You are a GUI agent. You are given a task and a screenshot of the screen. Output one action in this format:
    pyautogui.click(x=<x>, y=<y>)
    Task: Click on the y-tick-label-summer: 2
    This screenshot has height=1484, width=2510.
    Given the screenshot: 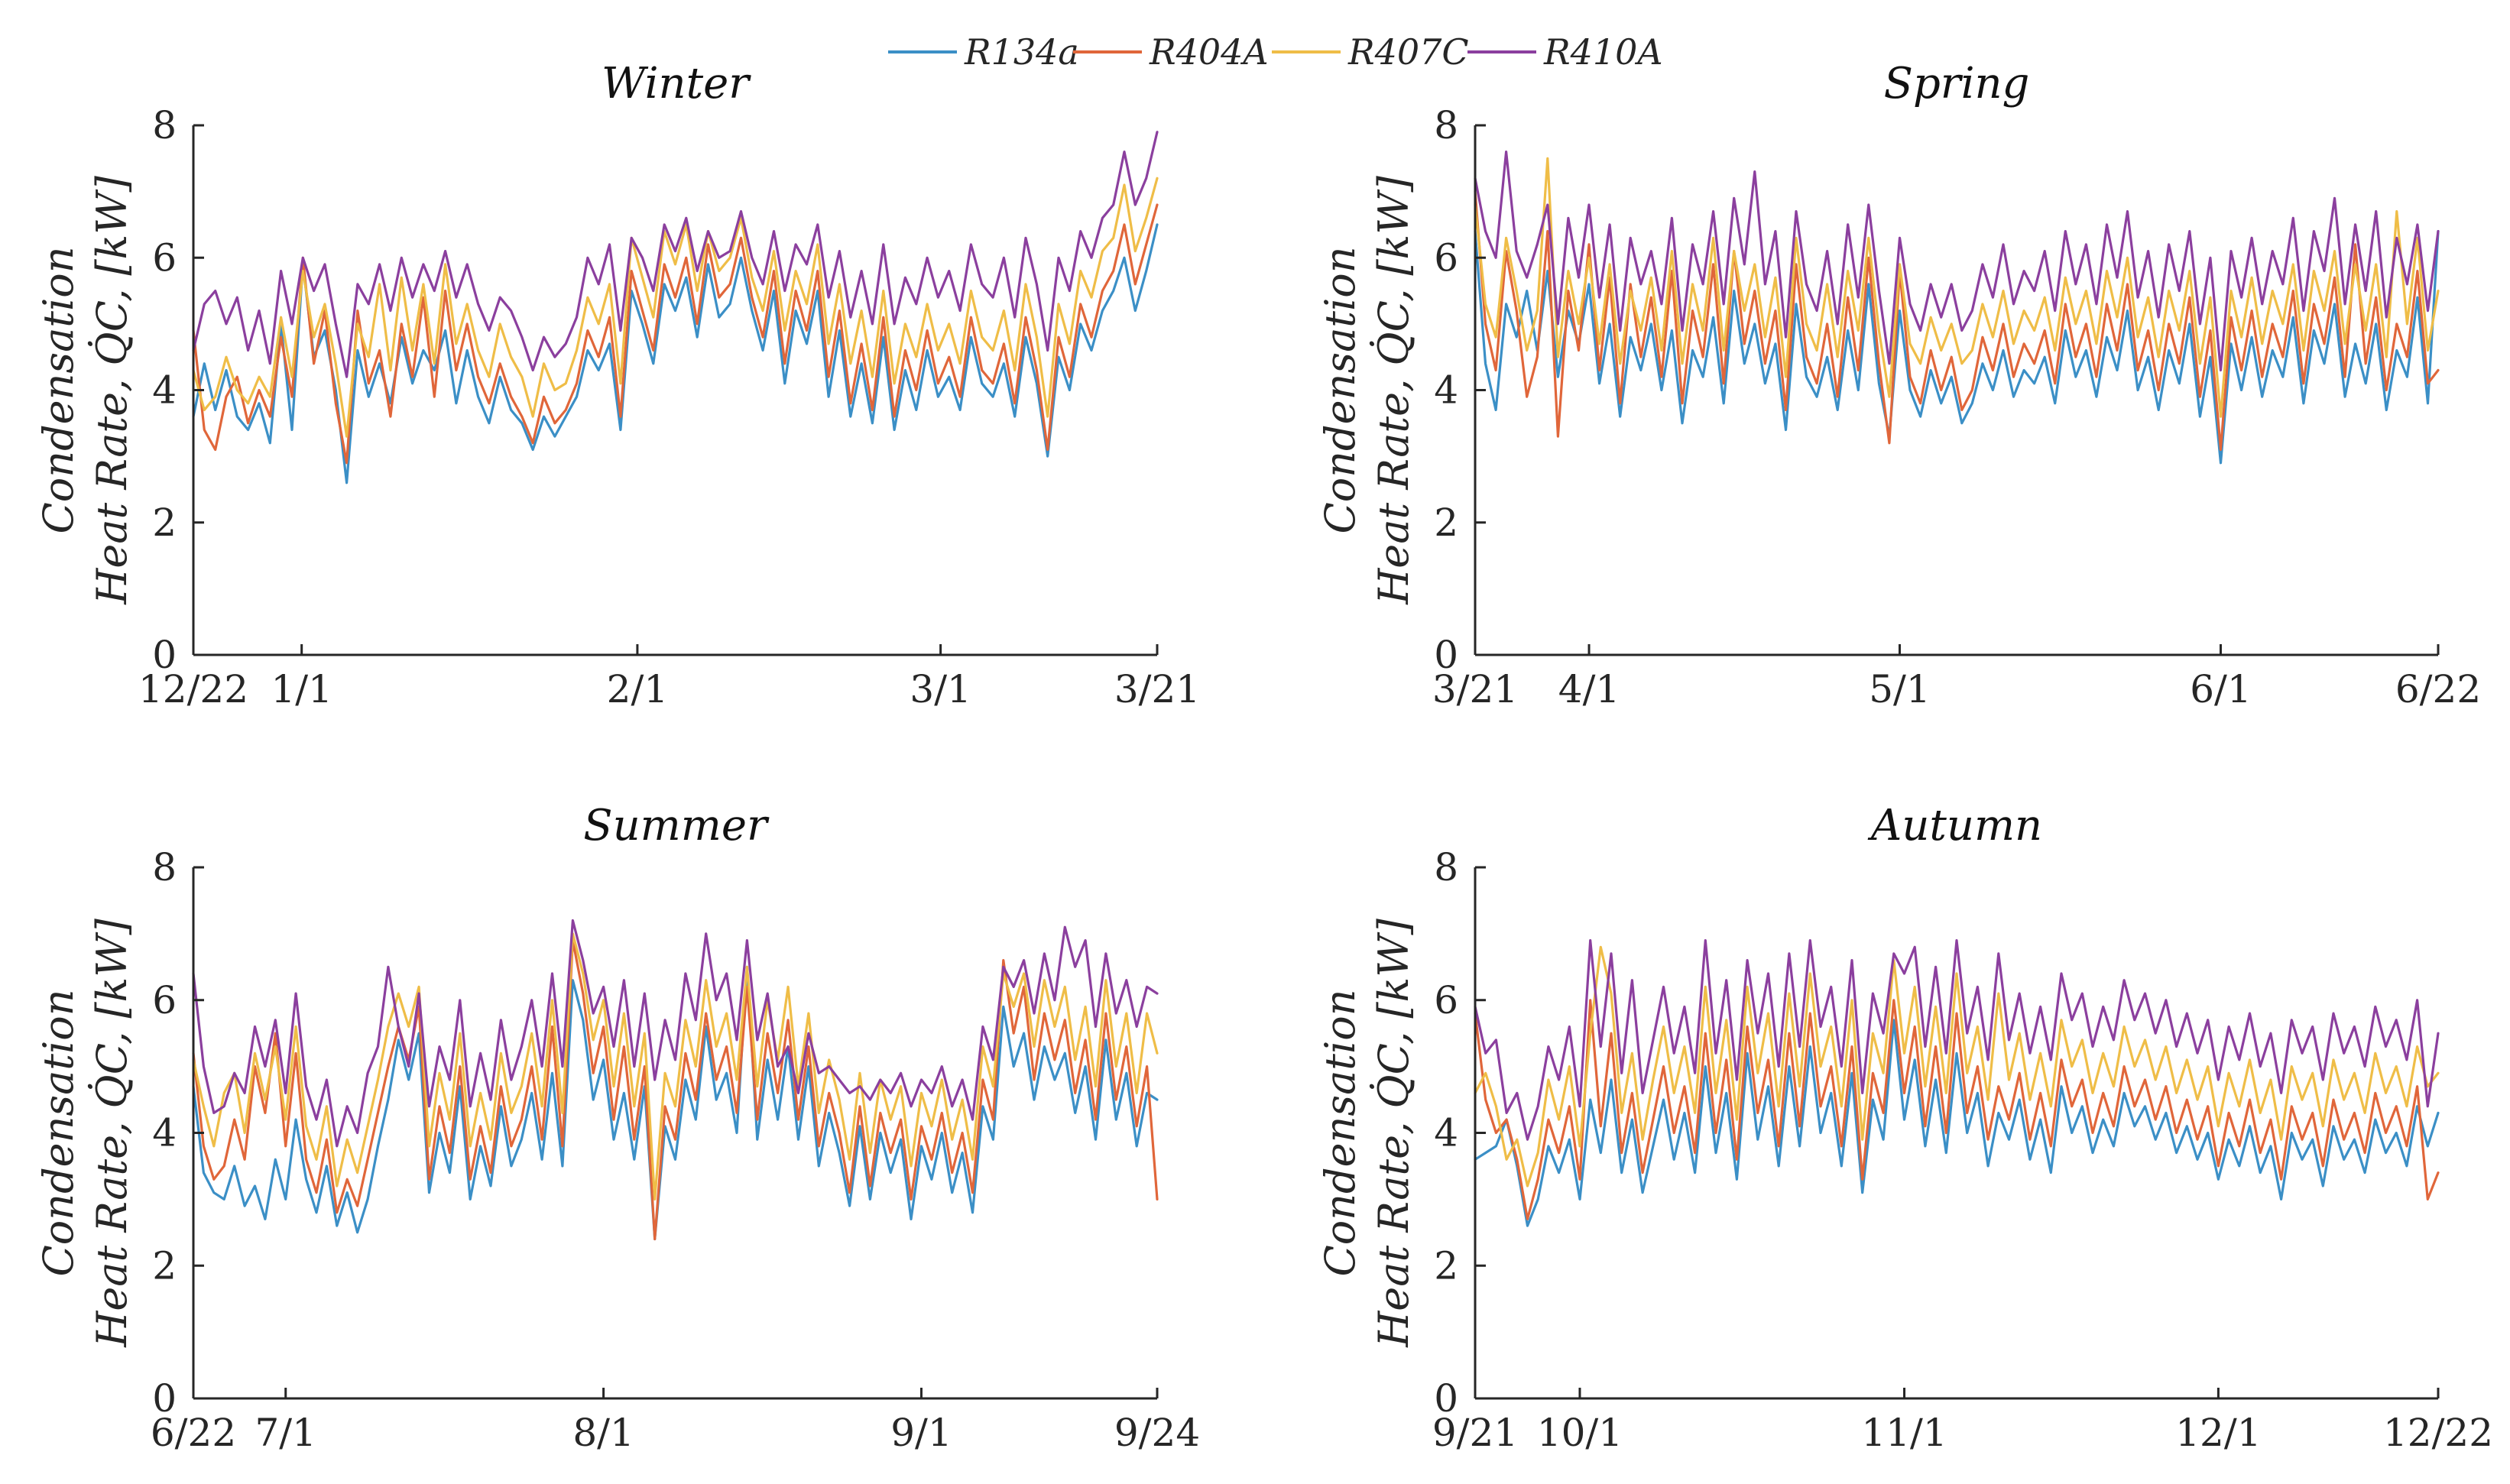 What is the action you would take?
    pyautogui.click(x=164, y=1266)
    